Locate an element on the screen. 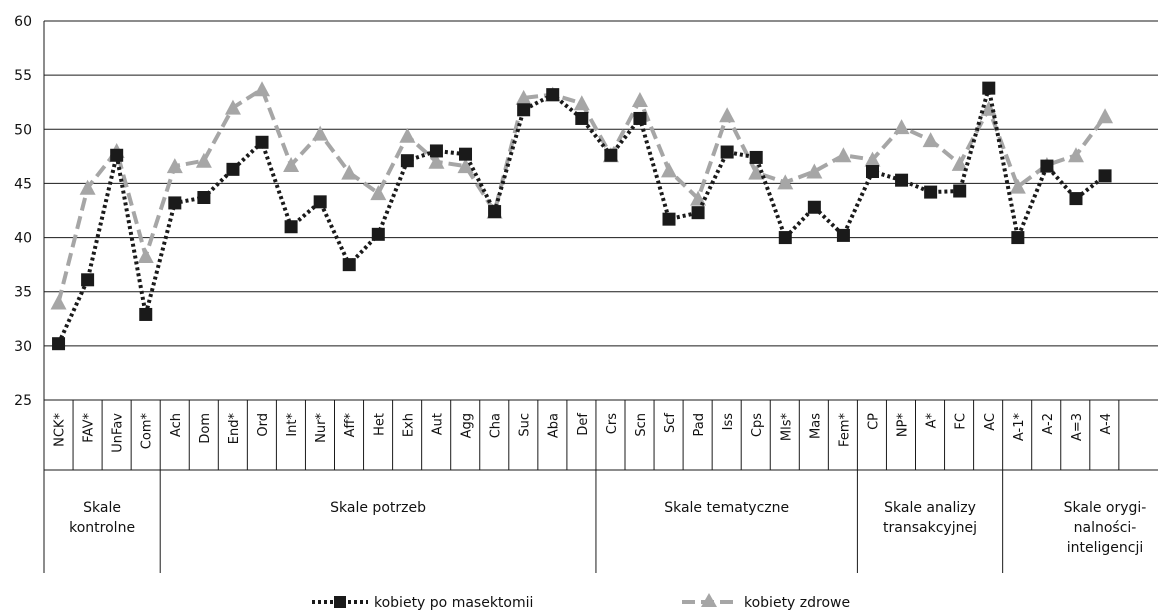 Image resolution: width=1158 pixels, height=610 pixels. x-category-label: Dom is located at coordinates (205, 428).